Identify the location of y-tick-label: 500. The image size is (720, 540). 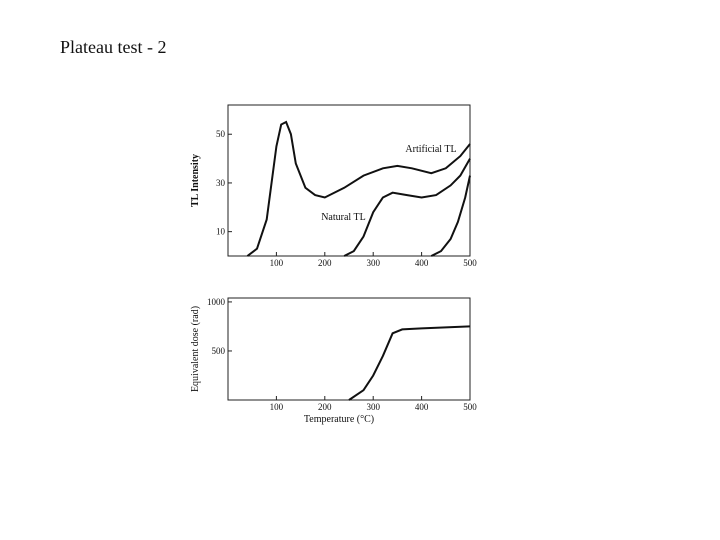
(219, 351).